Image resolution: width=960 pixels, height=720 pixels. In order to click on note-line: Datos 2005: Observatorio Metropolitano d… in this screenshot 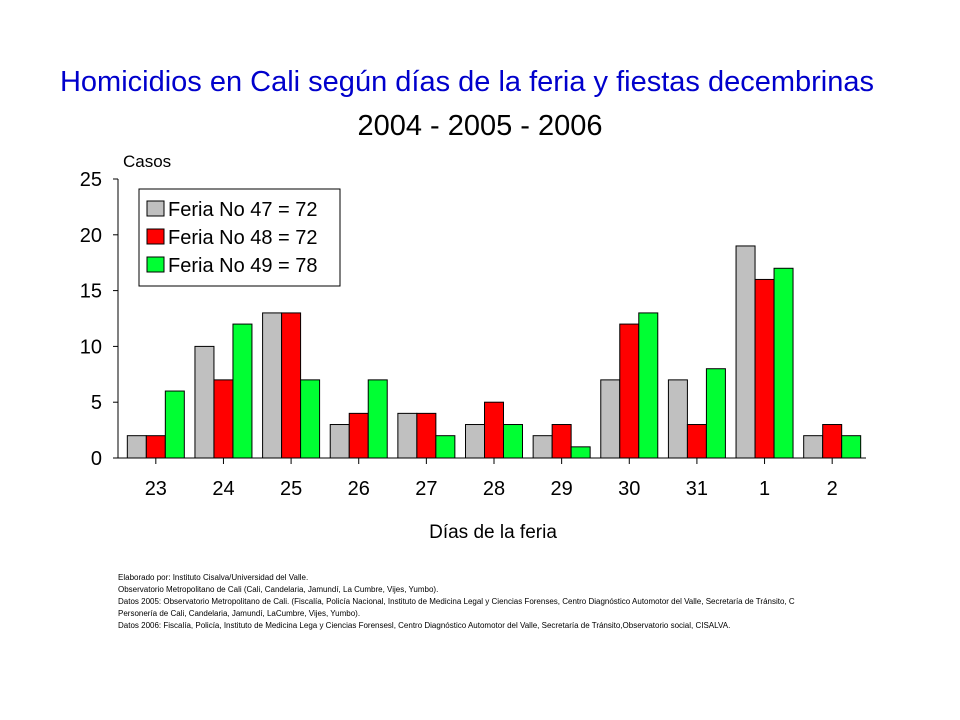, I will do `click(456, 601)`.